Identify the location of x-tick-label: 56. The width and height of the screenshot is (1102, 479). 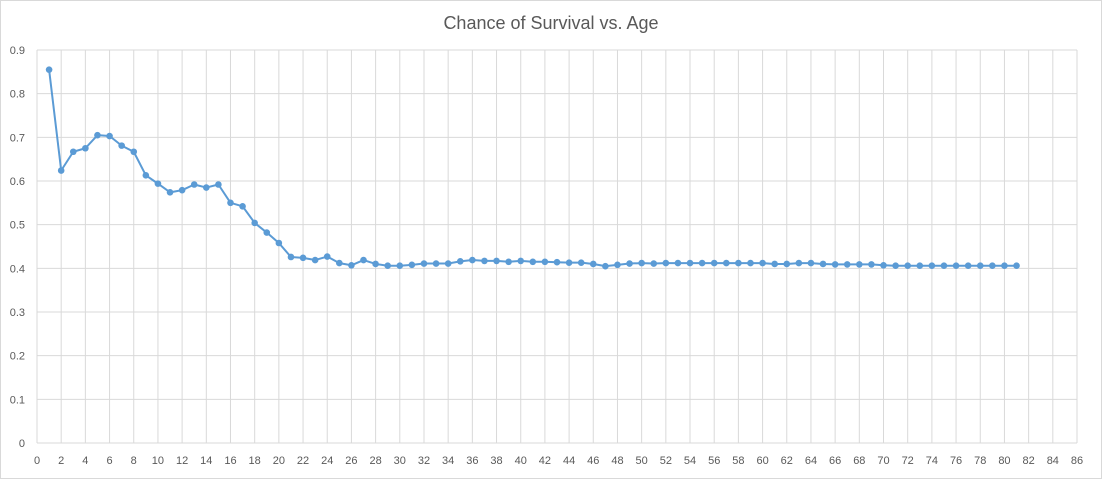
(714, 461).